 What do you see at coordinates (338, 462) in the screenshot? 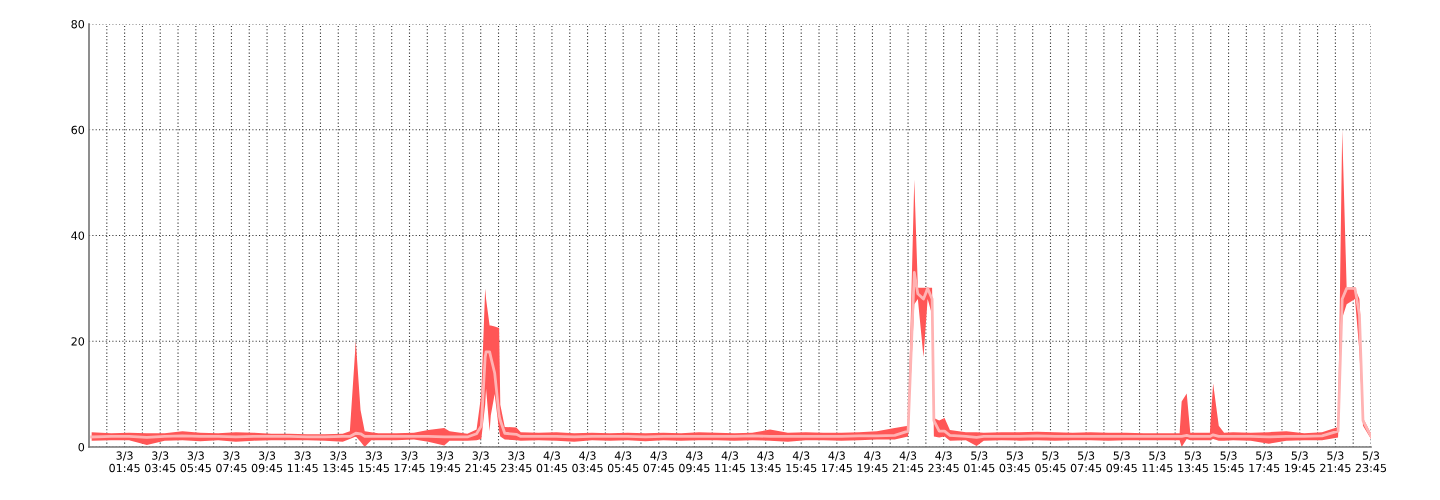
I see `x-tick-label: 3/3 13:45` at bounding box center [338, 462].